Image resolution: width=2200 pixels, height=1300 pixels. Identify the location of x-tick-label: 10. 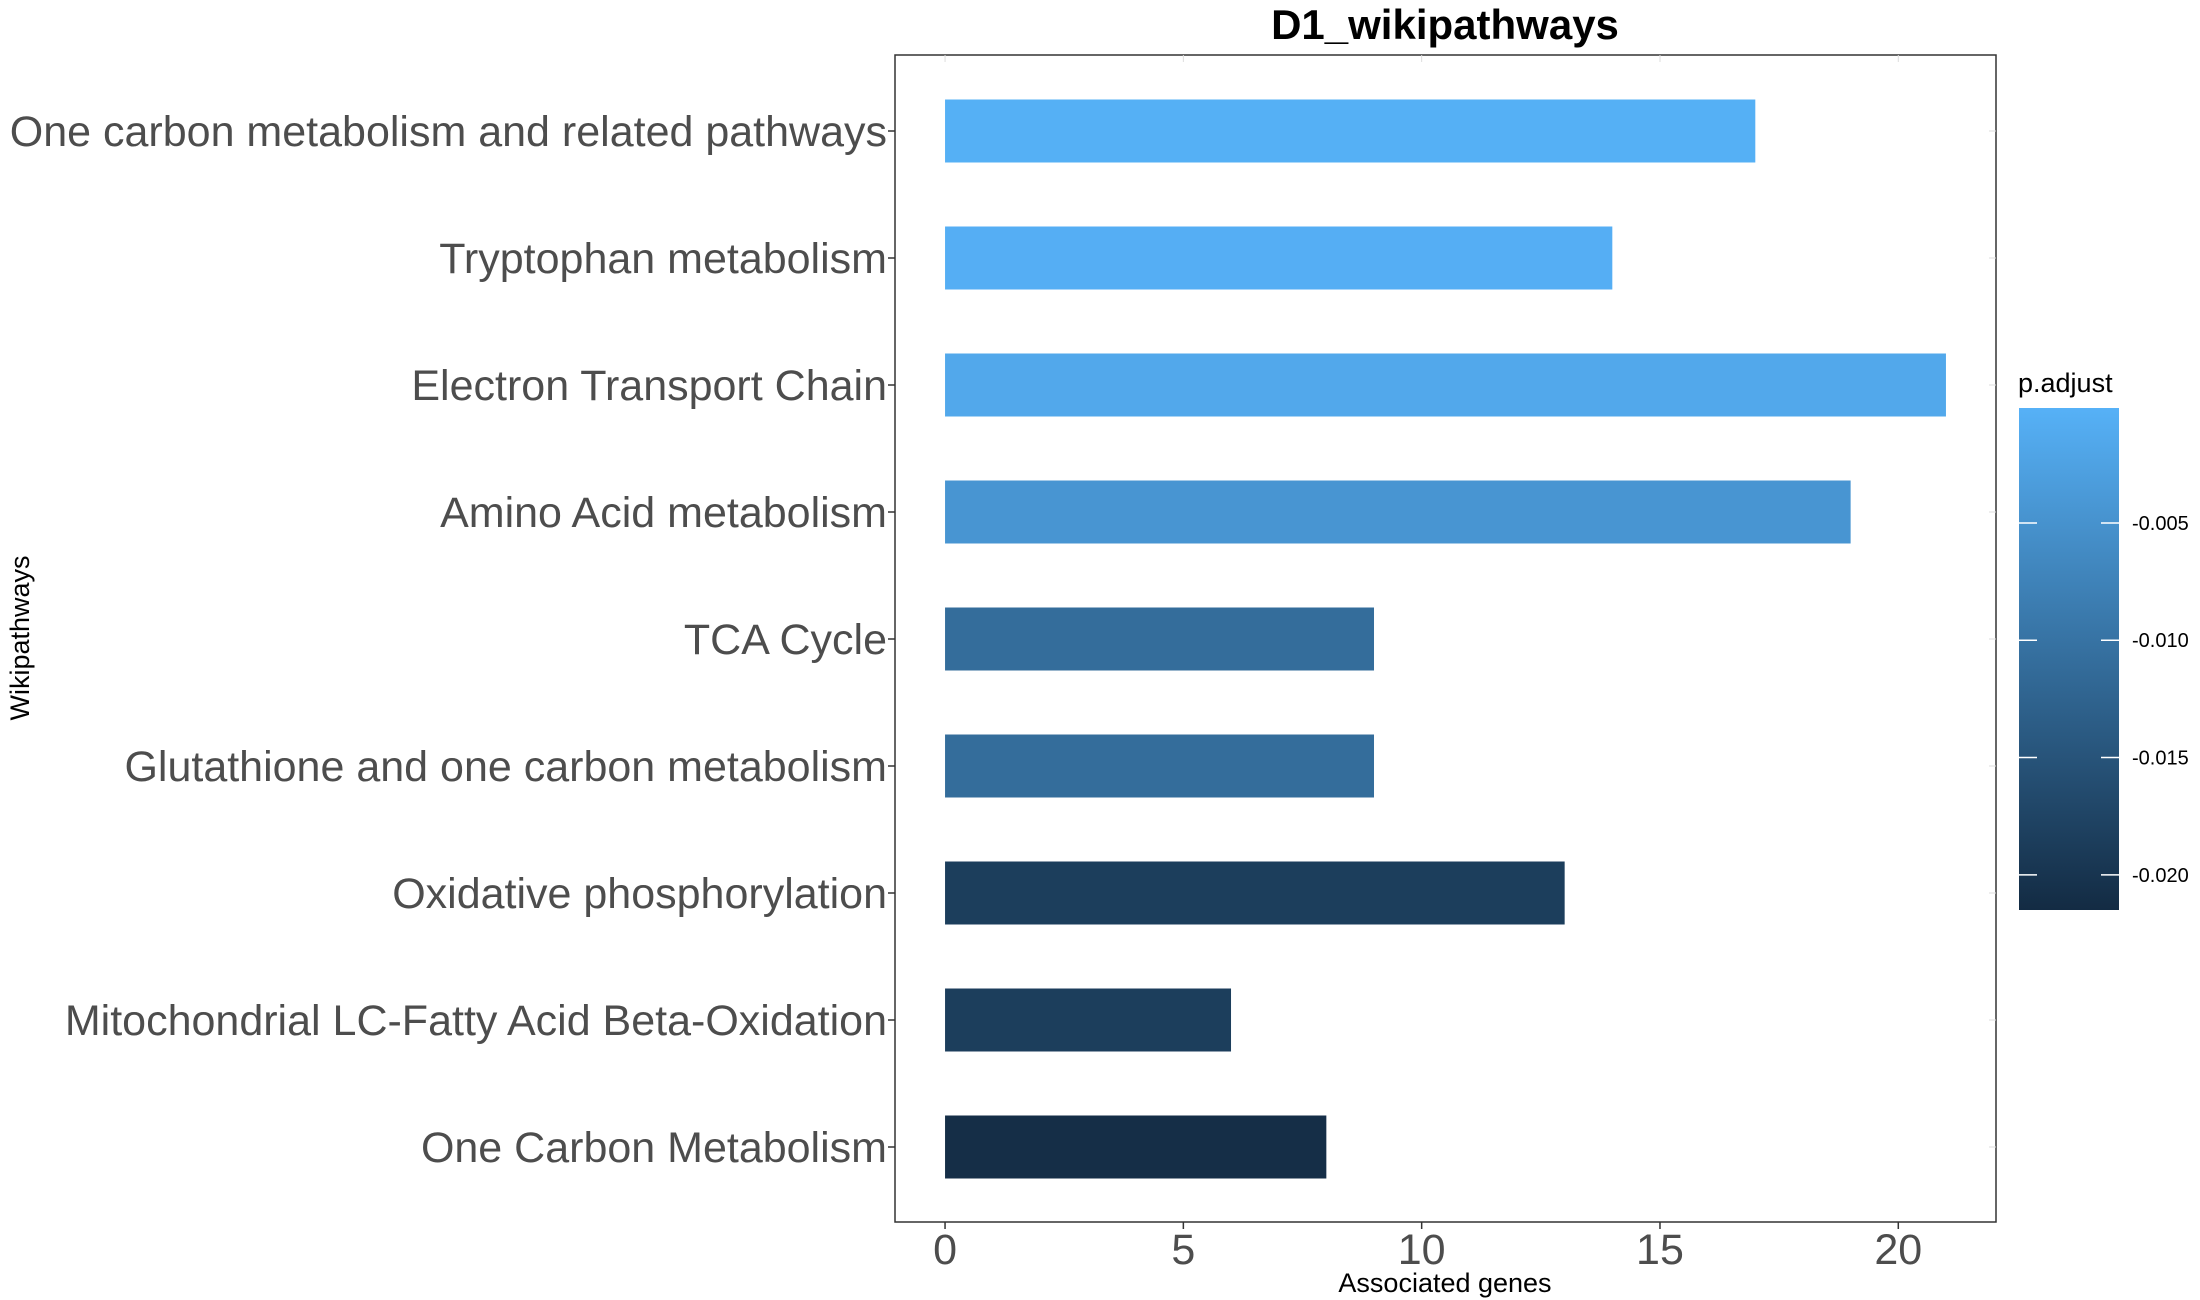
(1422, 1250).